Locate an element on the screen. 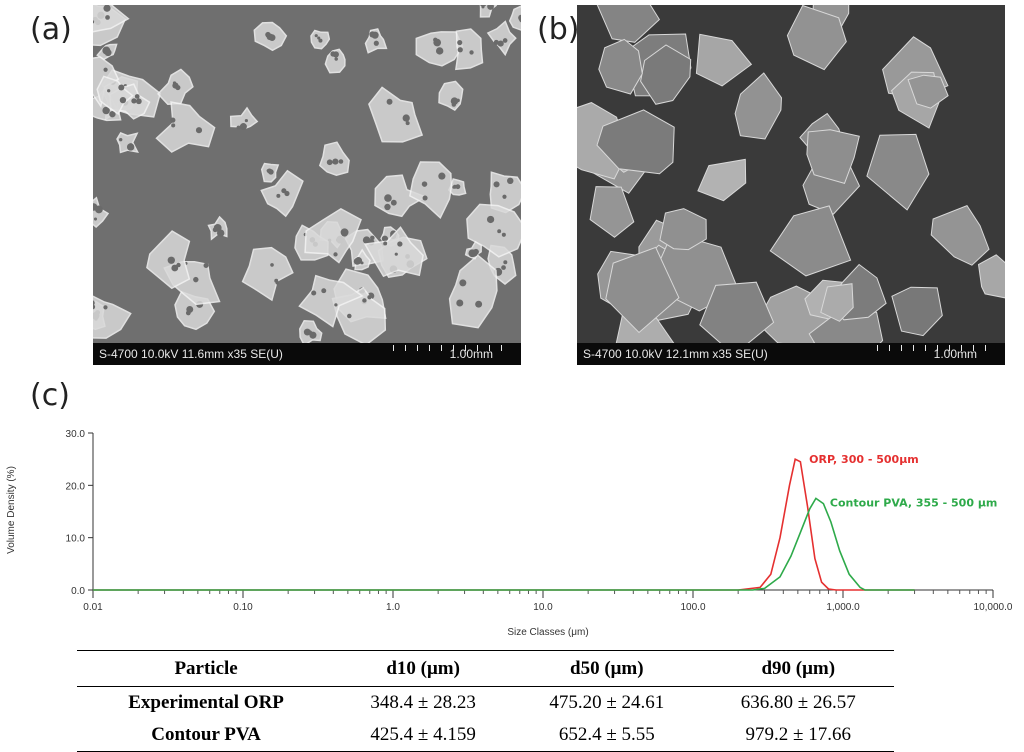  table-header-particle: Particle is located at coordinates (206, 668).